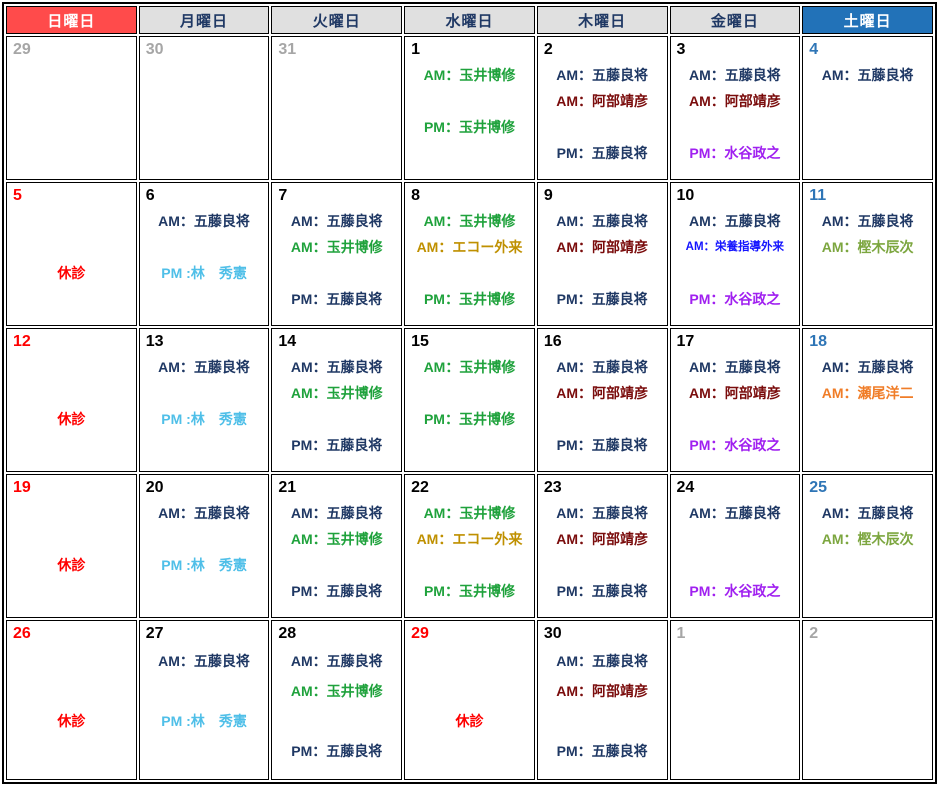 This screenshot has height=806, width=939. I want to click on day-number: 11, so click(818, 195).